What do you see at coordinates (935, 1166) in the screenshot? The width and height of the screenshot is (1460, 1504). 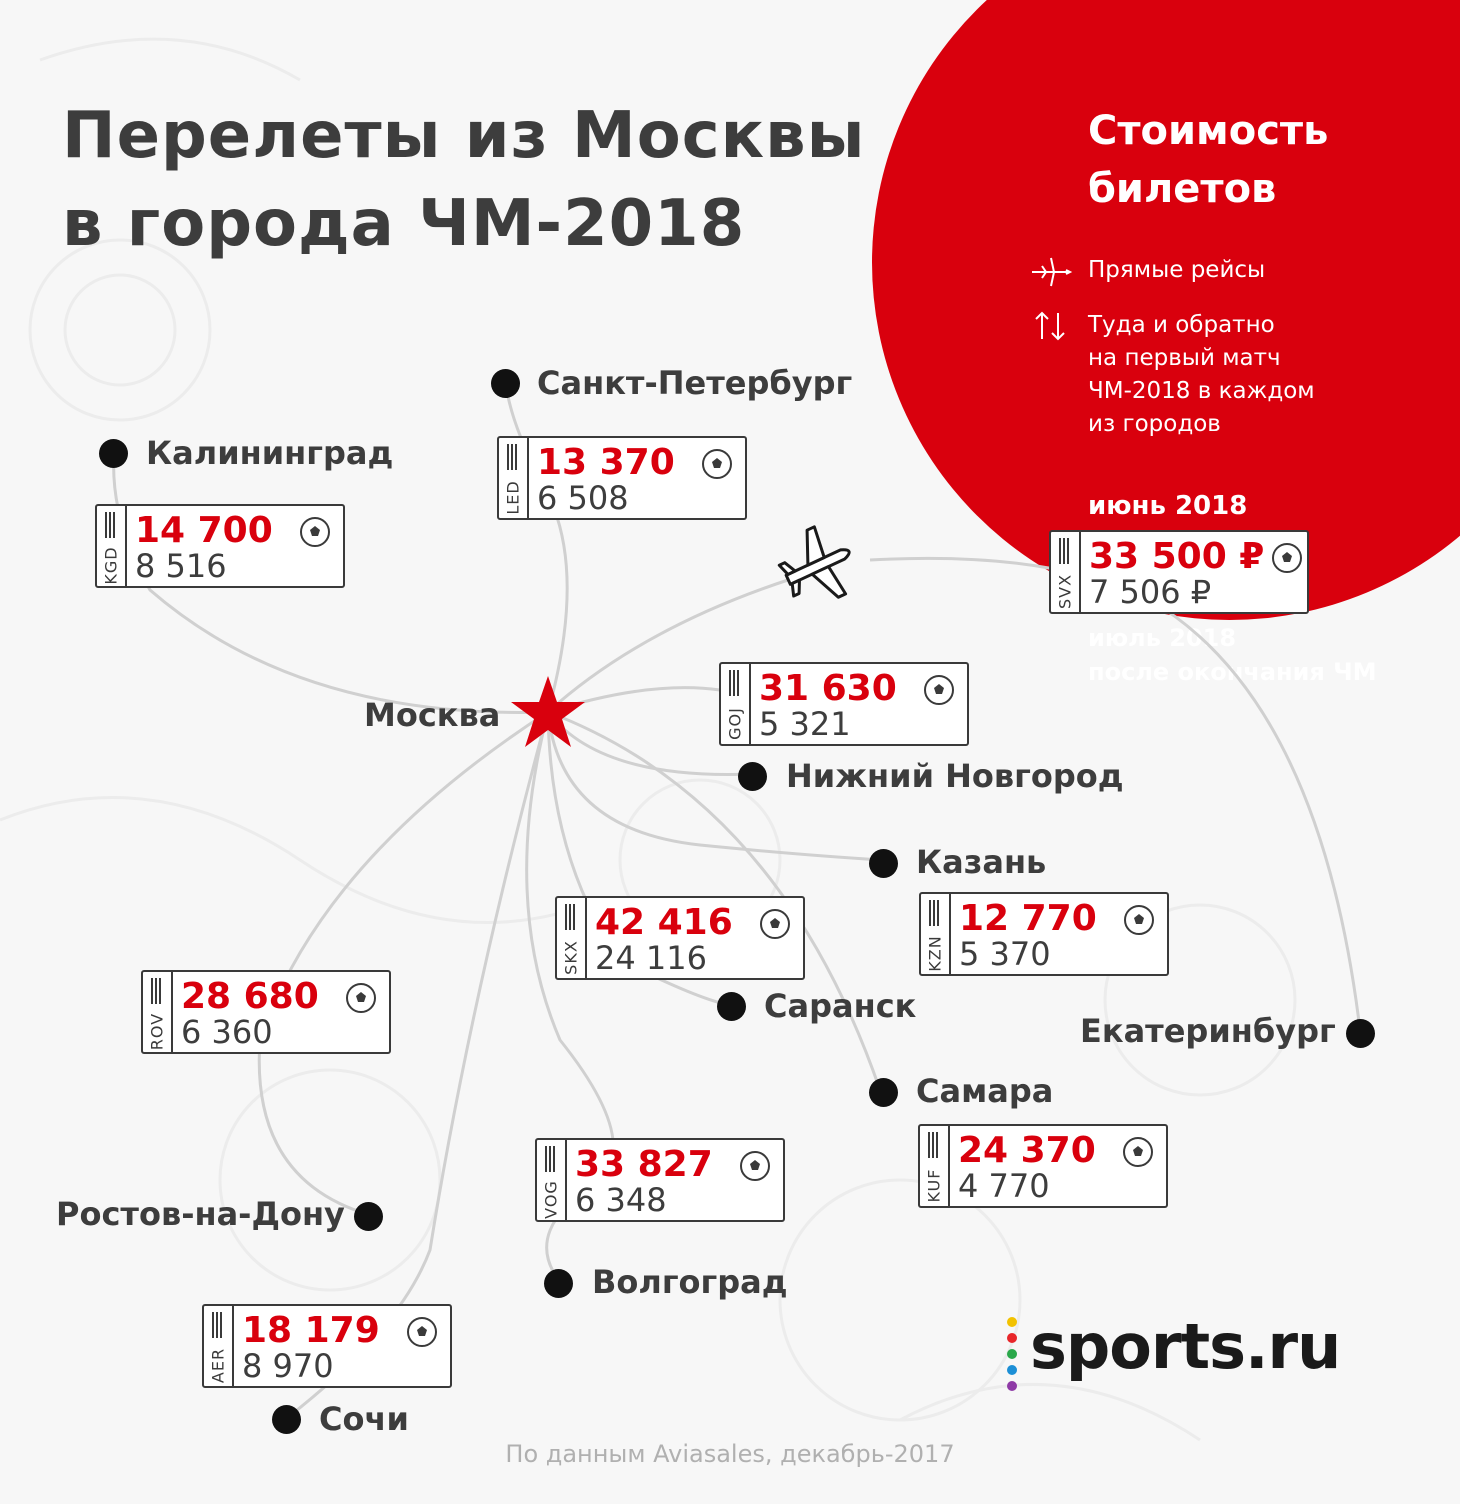 I see `ticket-stub: KUF` at bounding box center [935, 1166].